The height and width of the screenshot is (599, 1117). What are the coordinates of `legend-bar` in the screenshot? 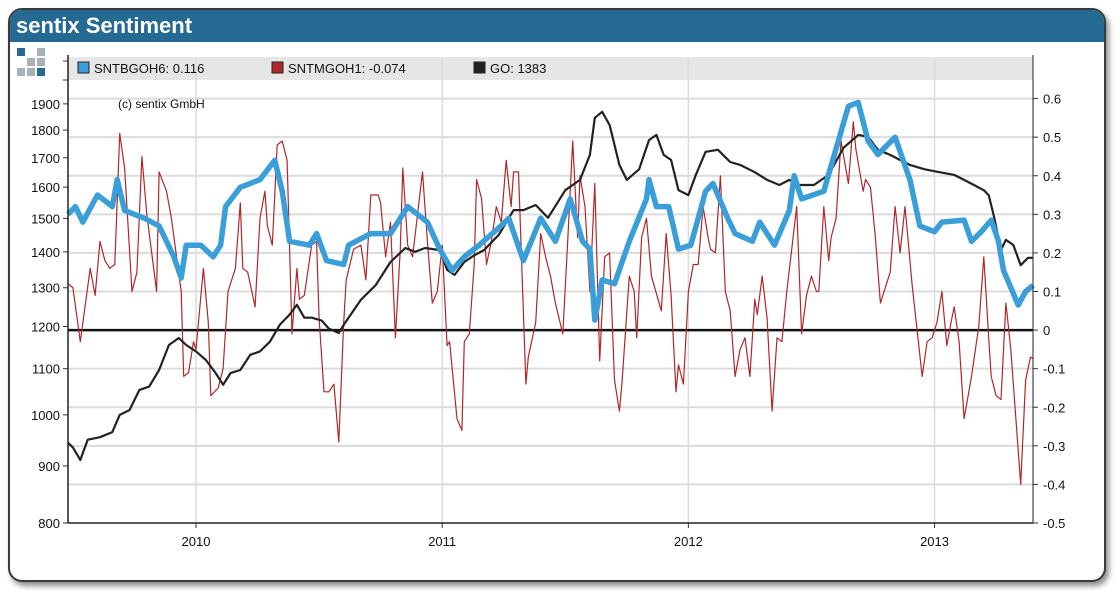 It's located at (550, 68).